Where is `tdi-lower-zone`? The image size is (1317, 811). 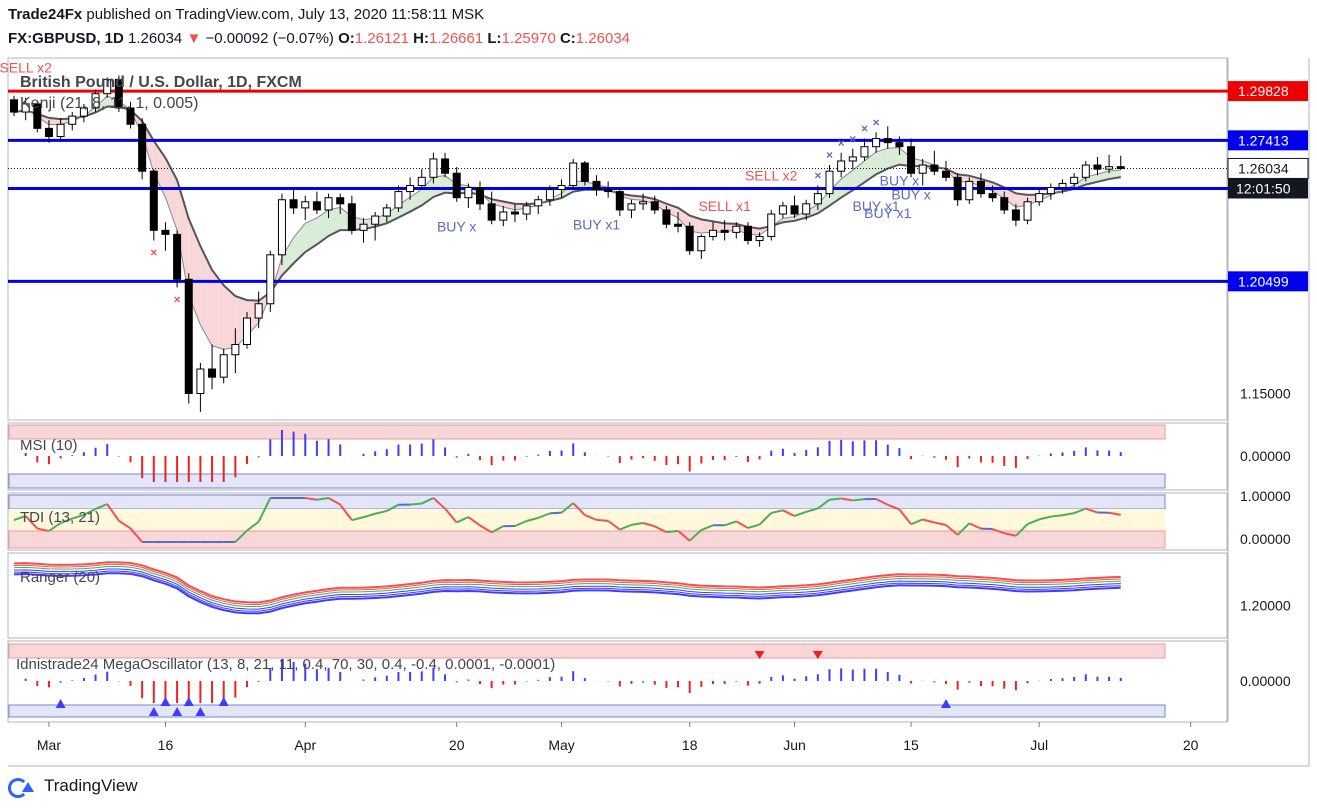
tdi-lower-zone is located at coordinates (587, 539).